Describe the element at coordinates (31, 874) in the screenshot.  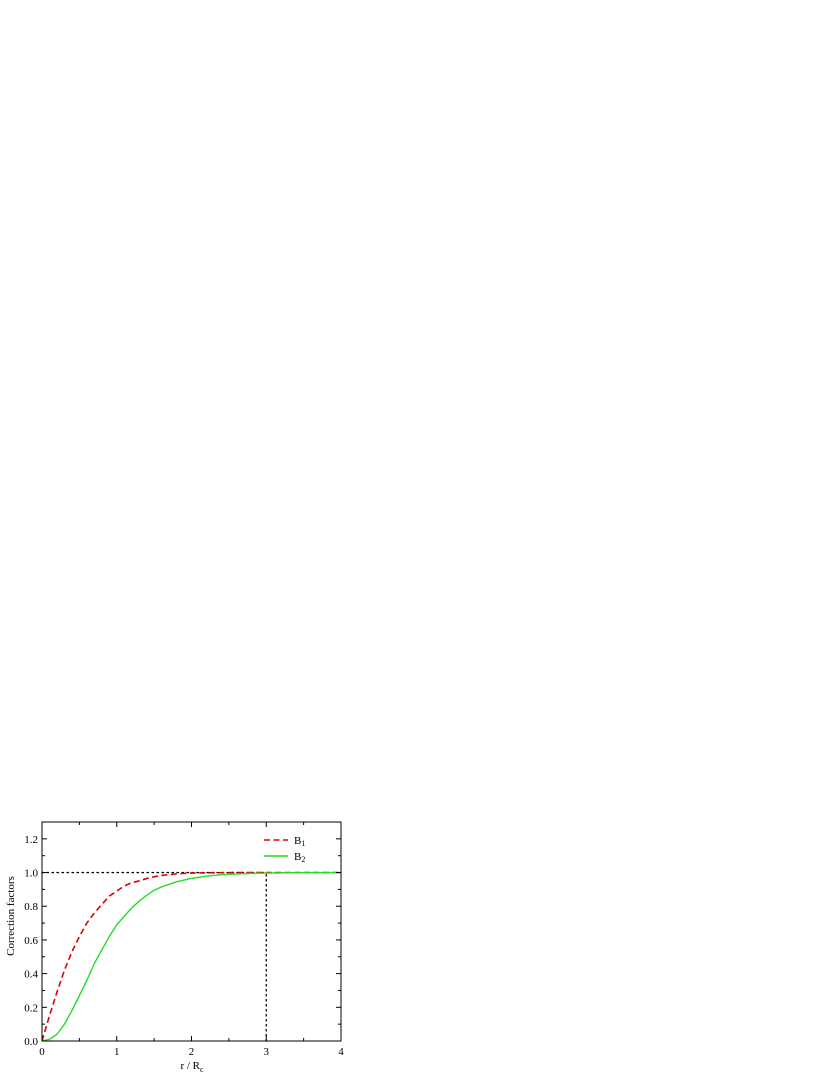
I see `y-tick-label: 1.0` at that location.